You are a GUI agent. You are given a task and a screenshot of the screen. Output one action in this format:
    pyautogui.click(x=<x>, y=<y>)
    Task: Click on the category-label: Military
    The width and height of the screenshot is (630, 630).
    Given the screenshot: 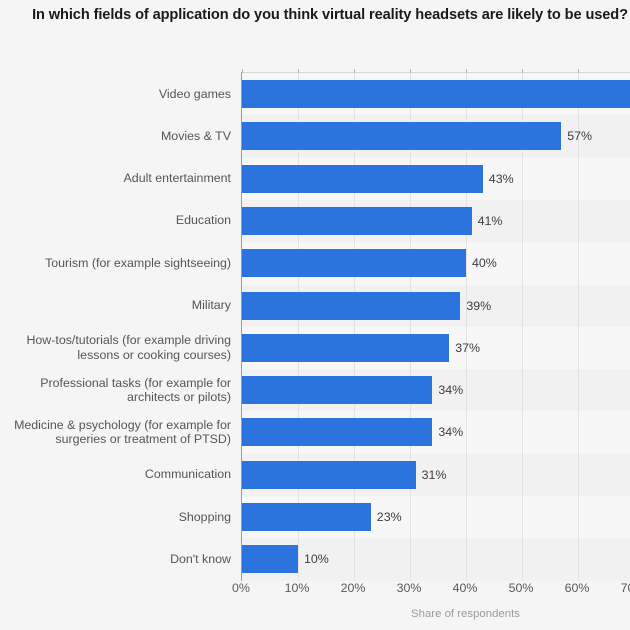 What is the action you would take?
    pyautogui.click(x=211, y=305)
    